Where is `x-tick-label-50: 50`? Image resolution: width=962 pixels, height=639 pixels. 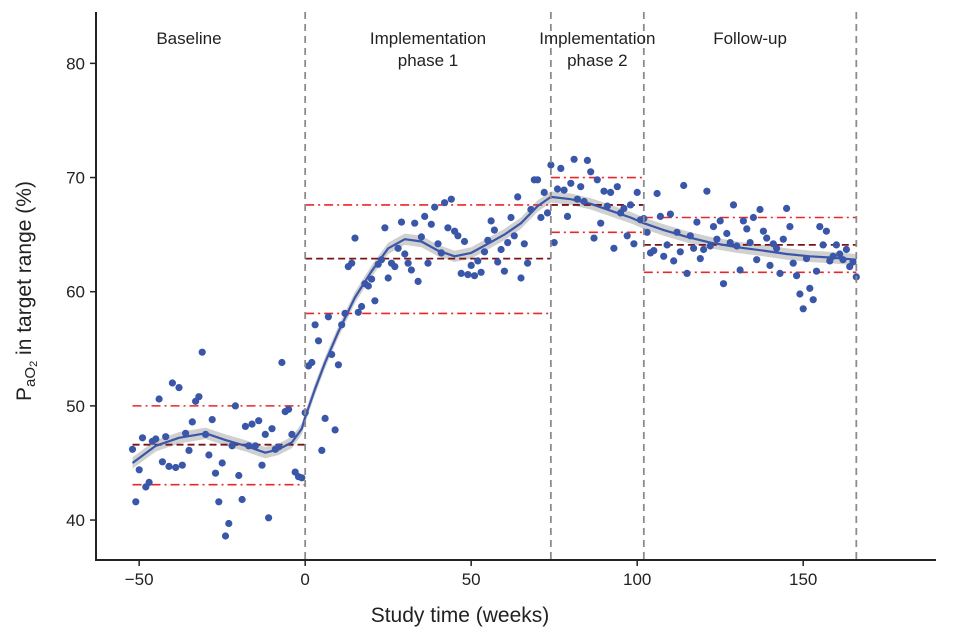 x-tick-label-50: 50 is located at coordinates (471, 579).